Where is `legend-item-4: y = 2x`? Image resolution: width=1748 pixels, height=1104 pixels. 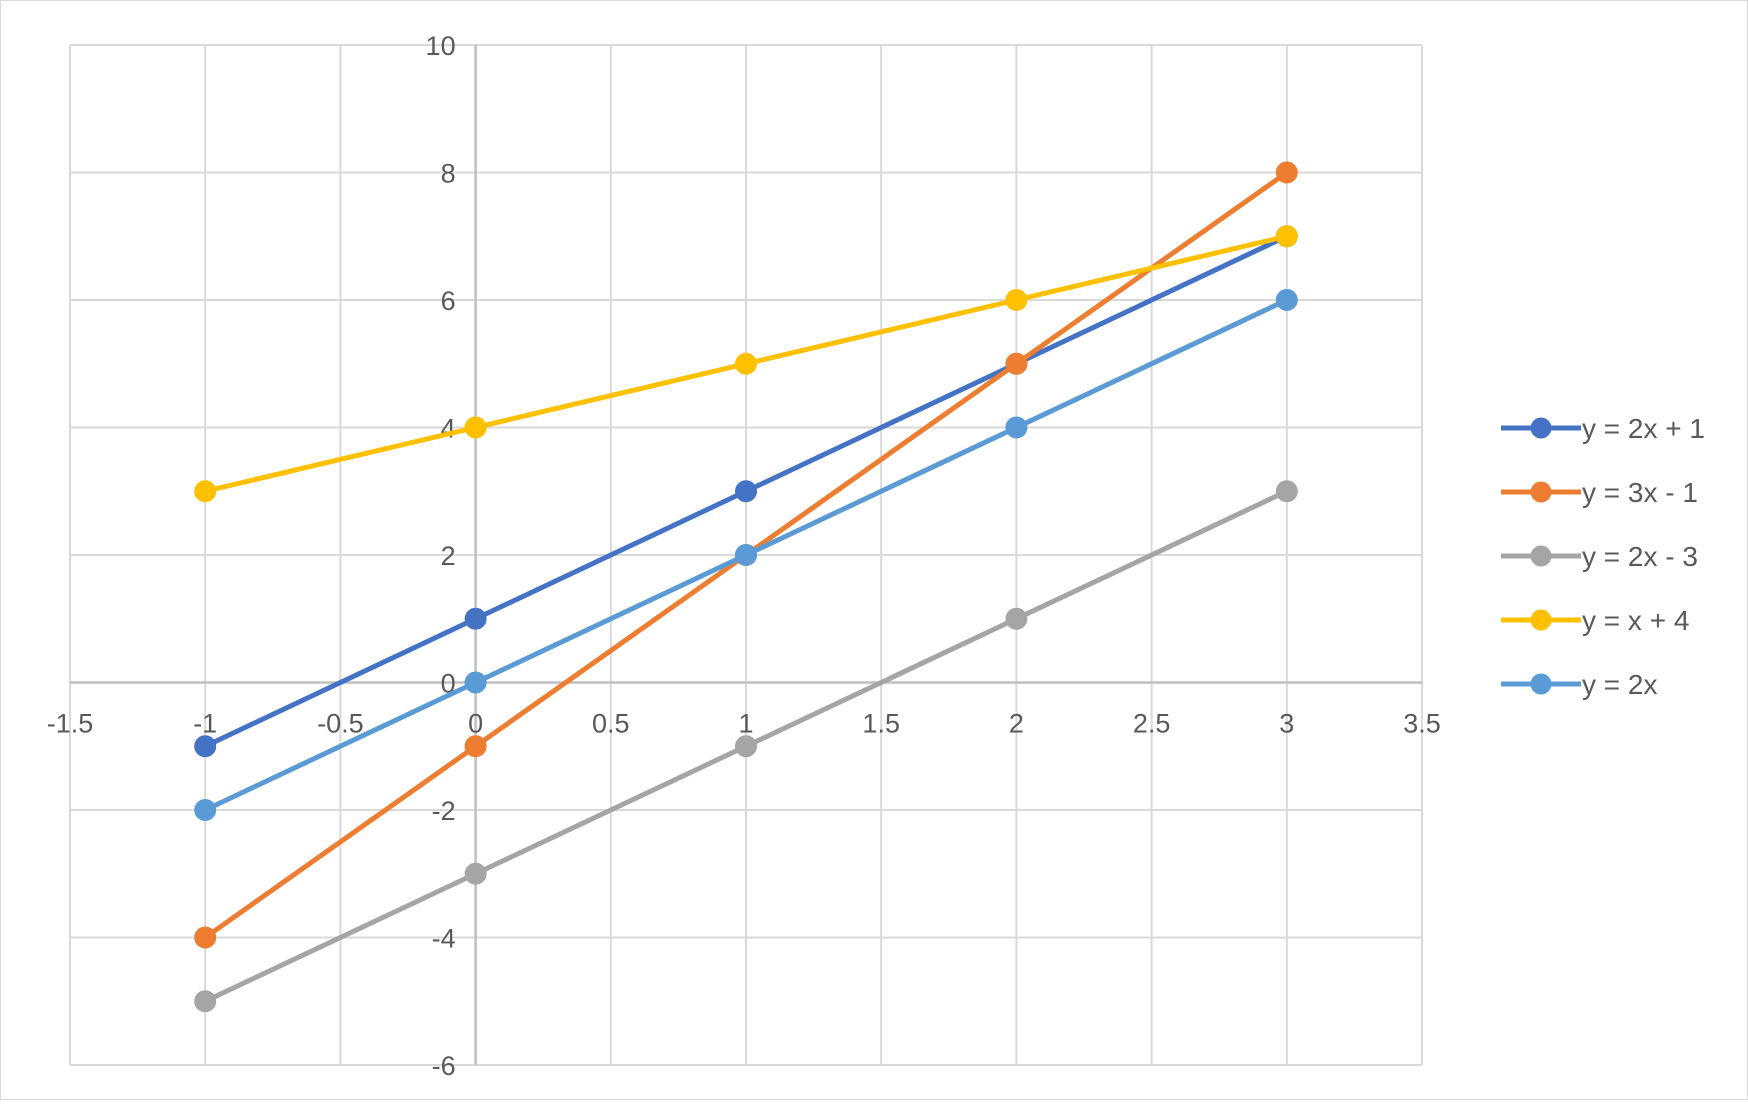 legend-item-4: y = 2x is located at coordinates (1579, 684).